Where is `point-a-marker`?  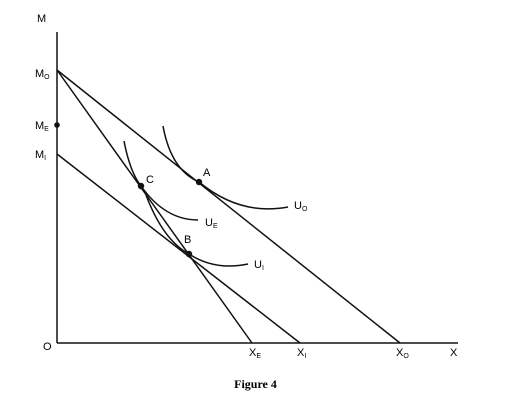 point-a-marker is located at coordinates (199, 182).